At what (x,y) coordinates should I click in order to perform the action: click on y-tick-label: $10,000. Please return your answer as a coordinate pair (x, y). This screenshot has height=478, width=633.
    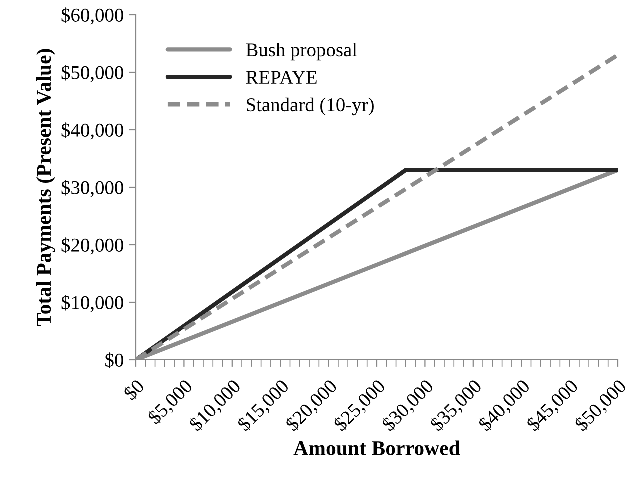
    Looking at the image, I should click on (93, 303).